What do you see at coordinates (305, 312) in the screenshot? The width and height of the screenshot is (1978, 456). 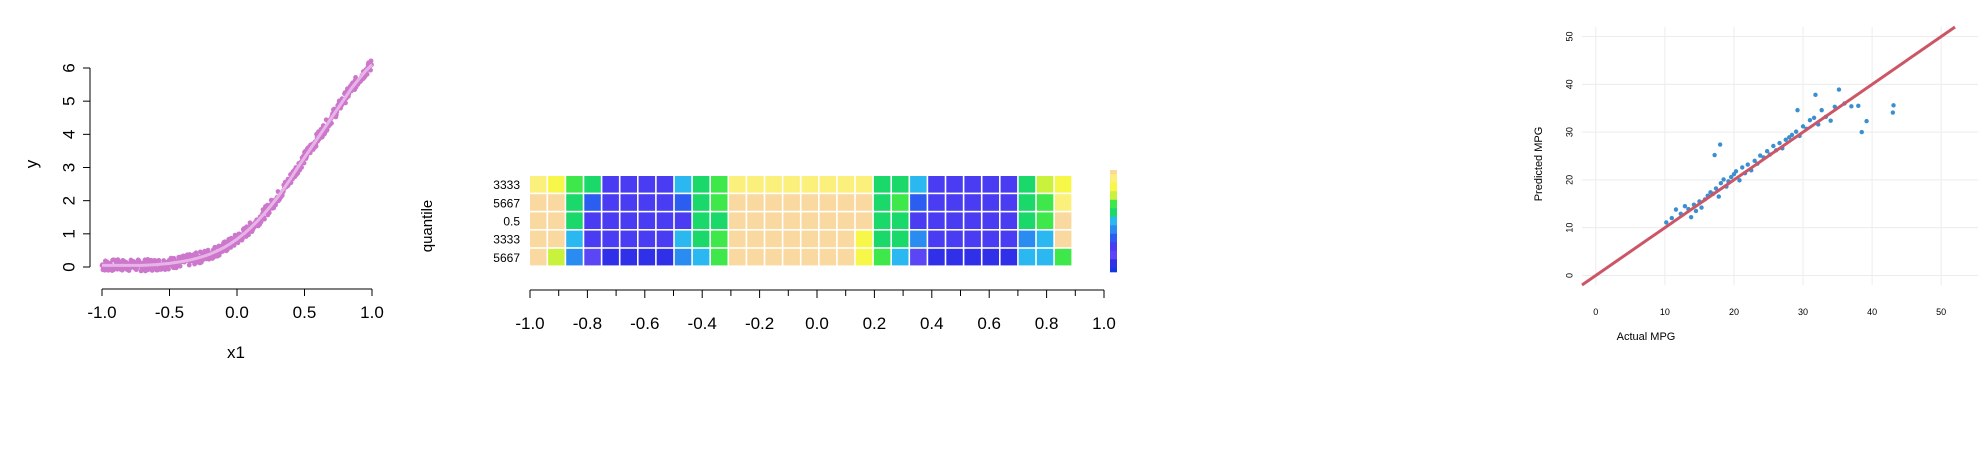 I see `x-tick-label: 0.5` at bounding box center [305, 312].